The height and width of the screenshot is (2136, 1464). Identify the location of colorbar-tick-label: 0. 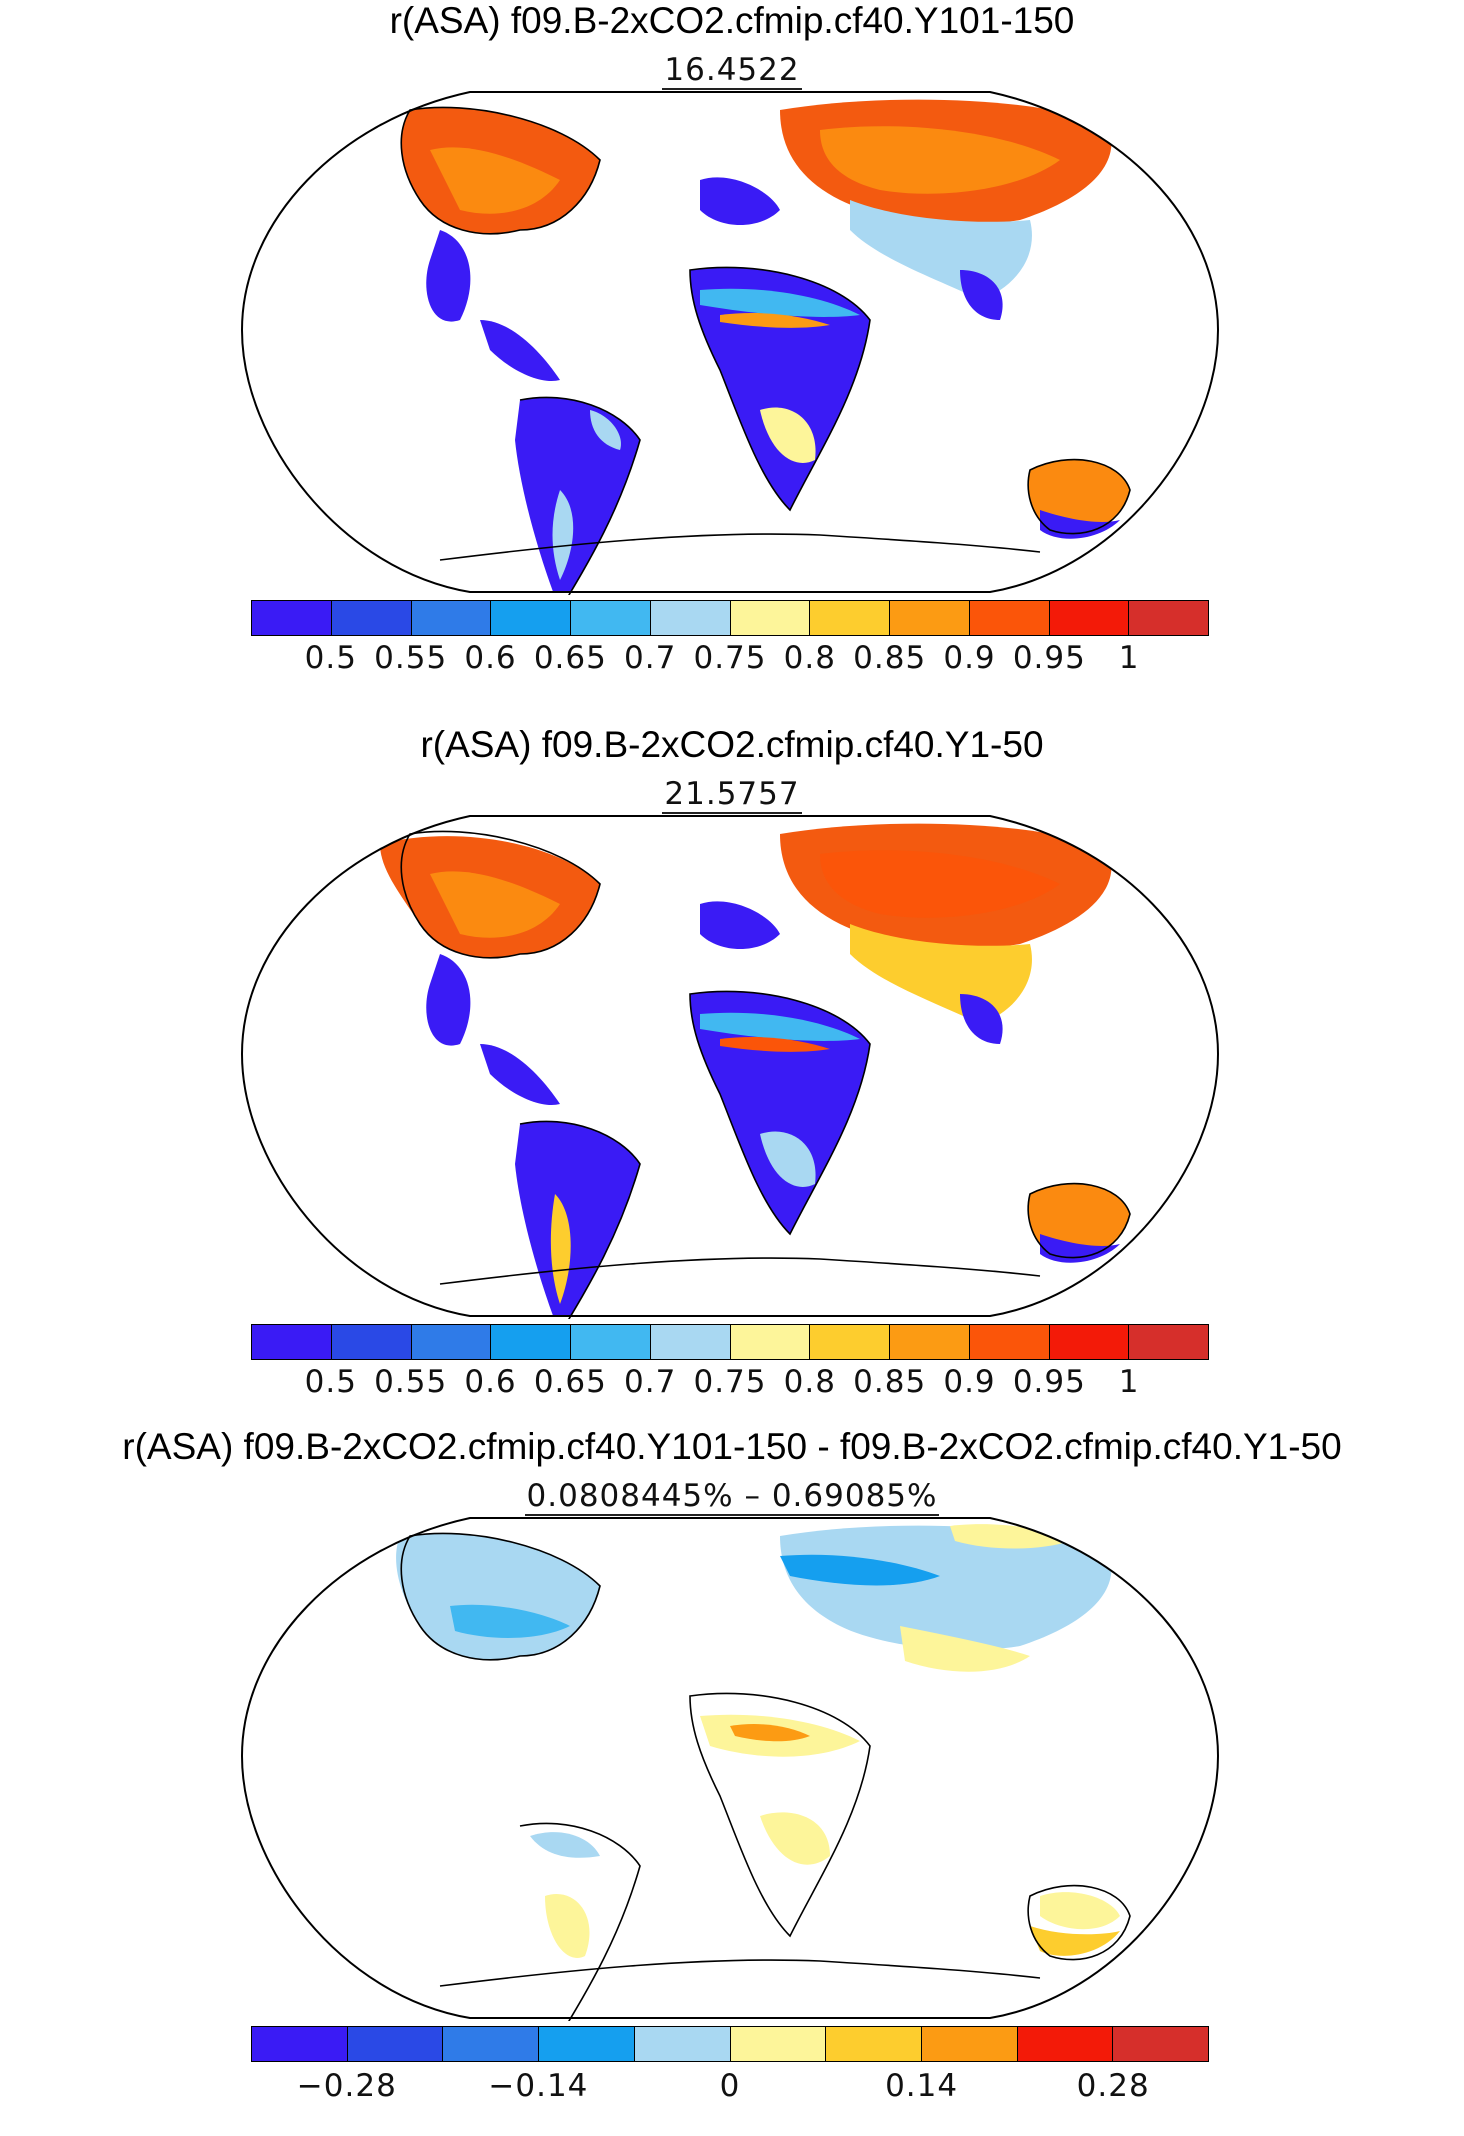
(730, 2086).